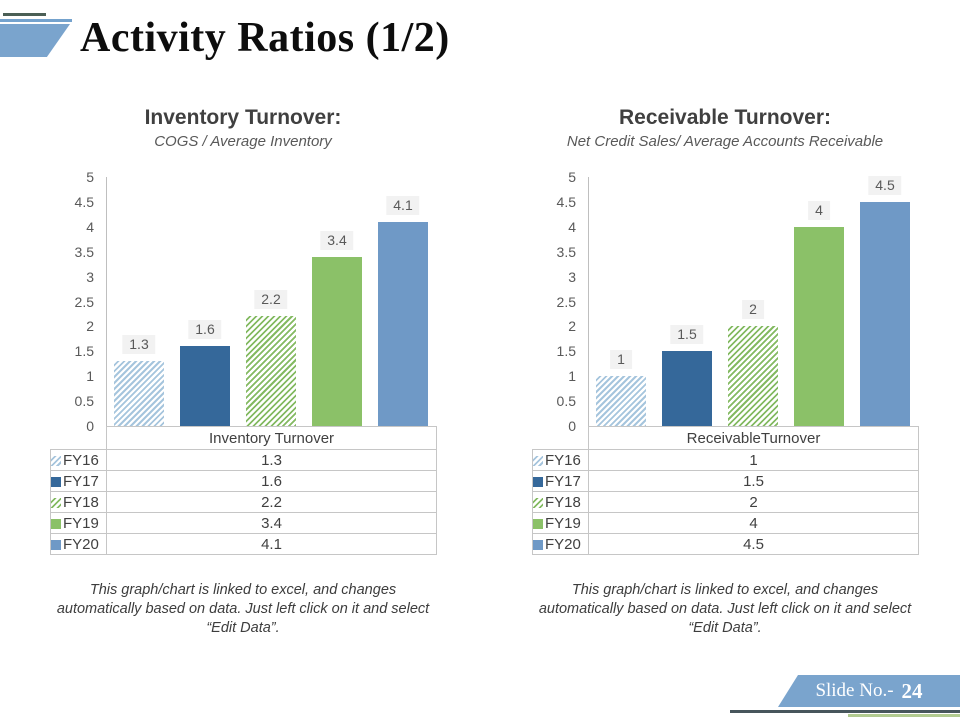  Describe the element at coordinates (271, 502) in the screenshot. I see `value-cell: 2.2` at that location.